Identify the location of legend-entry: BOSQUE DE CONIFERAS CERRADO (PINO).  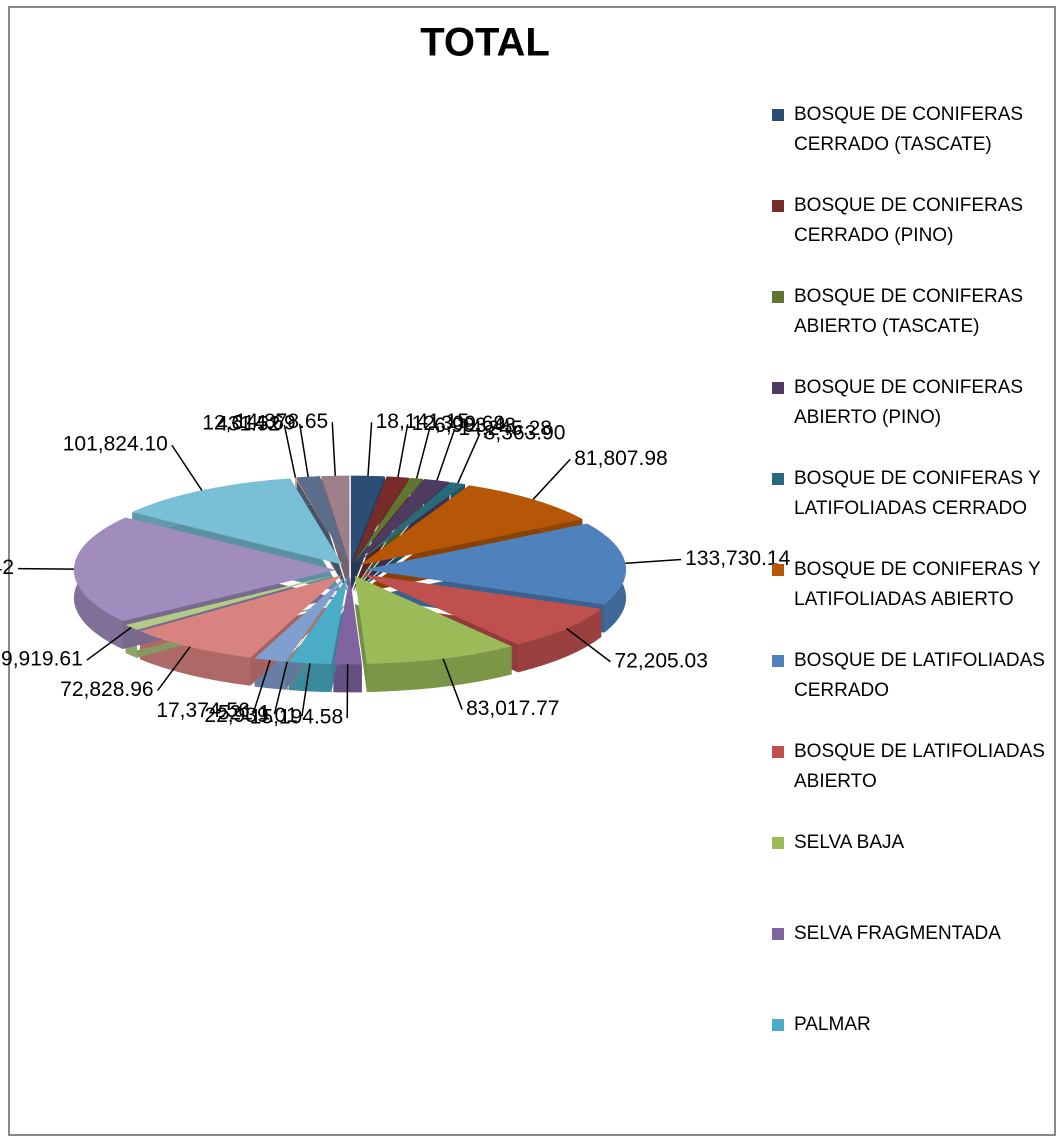
(912, 221).